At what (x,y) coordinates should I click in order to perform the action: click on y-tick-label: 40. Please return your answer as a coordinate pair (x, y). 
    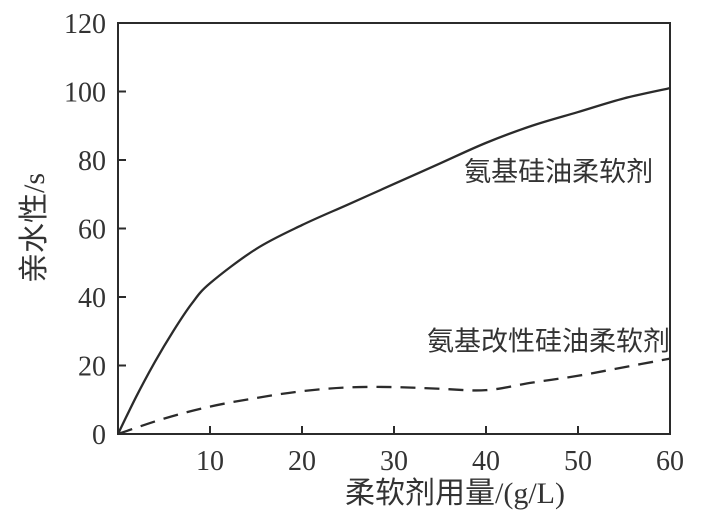
    Looking at the image, I should click on (92, 298).